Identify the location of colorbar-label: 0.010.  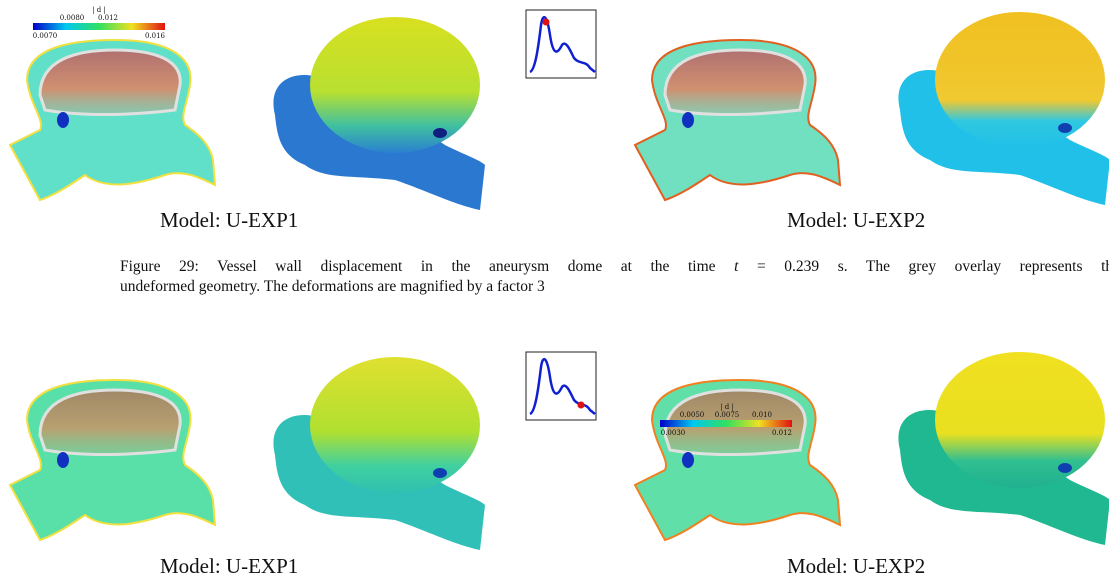
(762, 415).